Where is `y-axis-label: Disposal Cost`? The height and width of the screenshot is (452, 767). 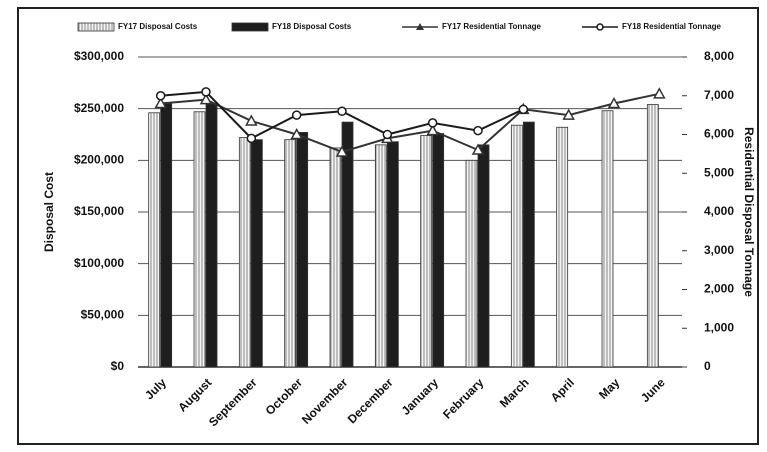 y-axis-label: Disposal Cost is located at coordinates (49, 212).